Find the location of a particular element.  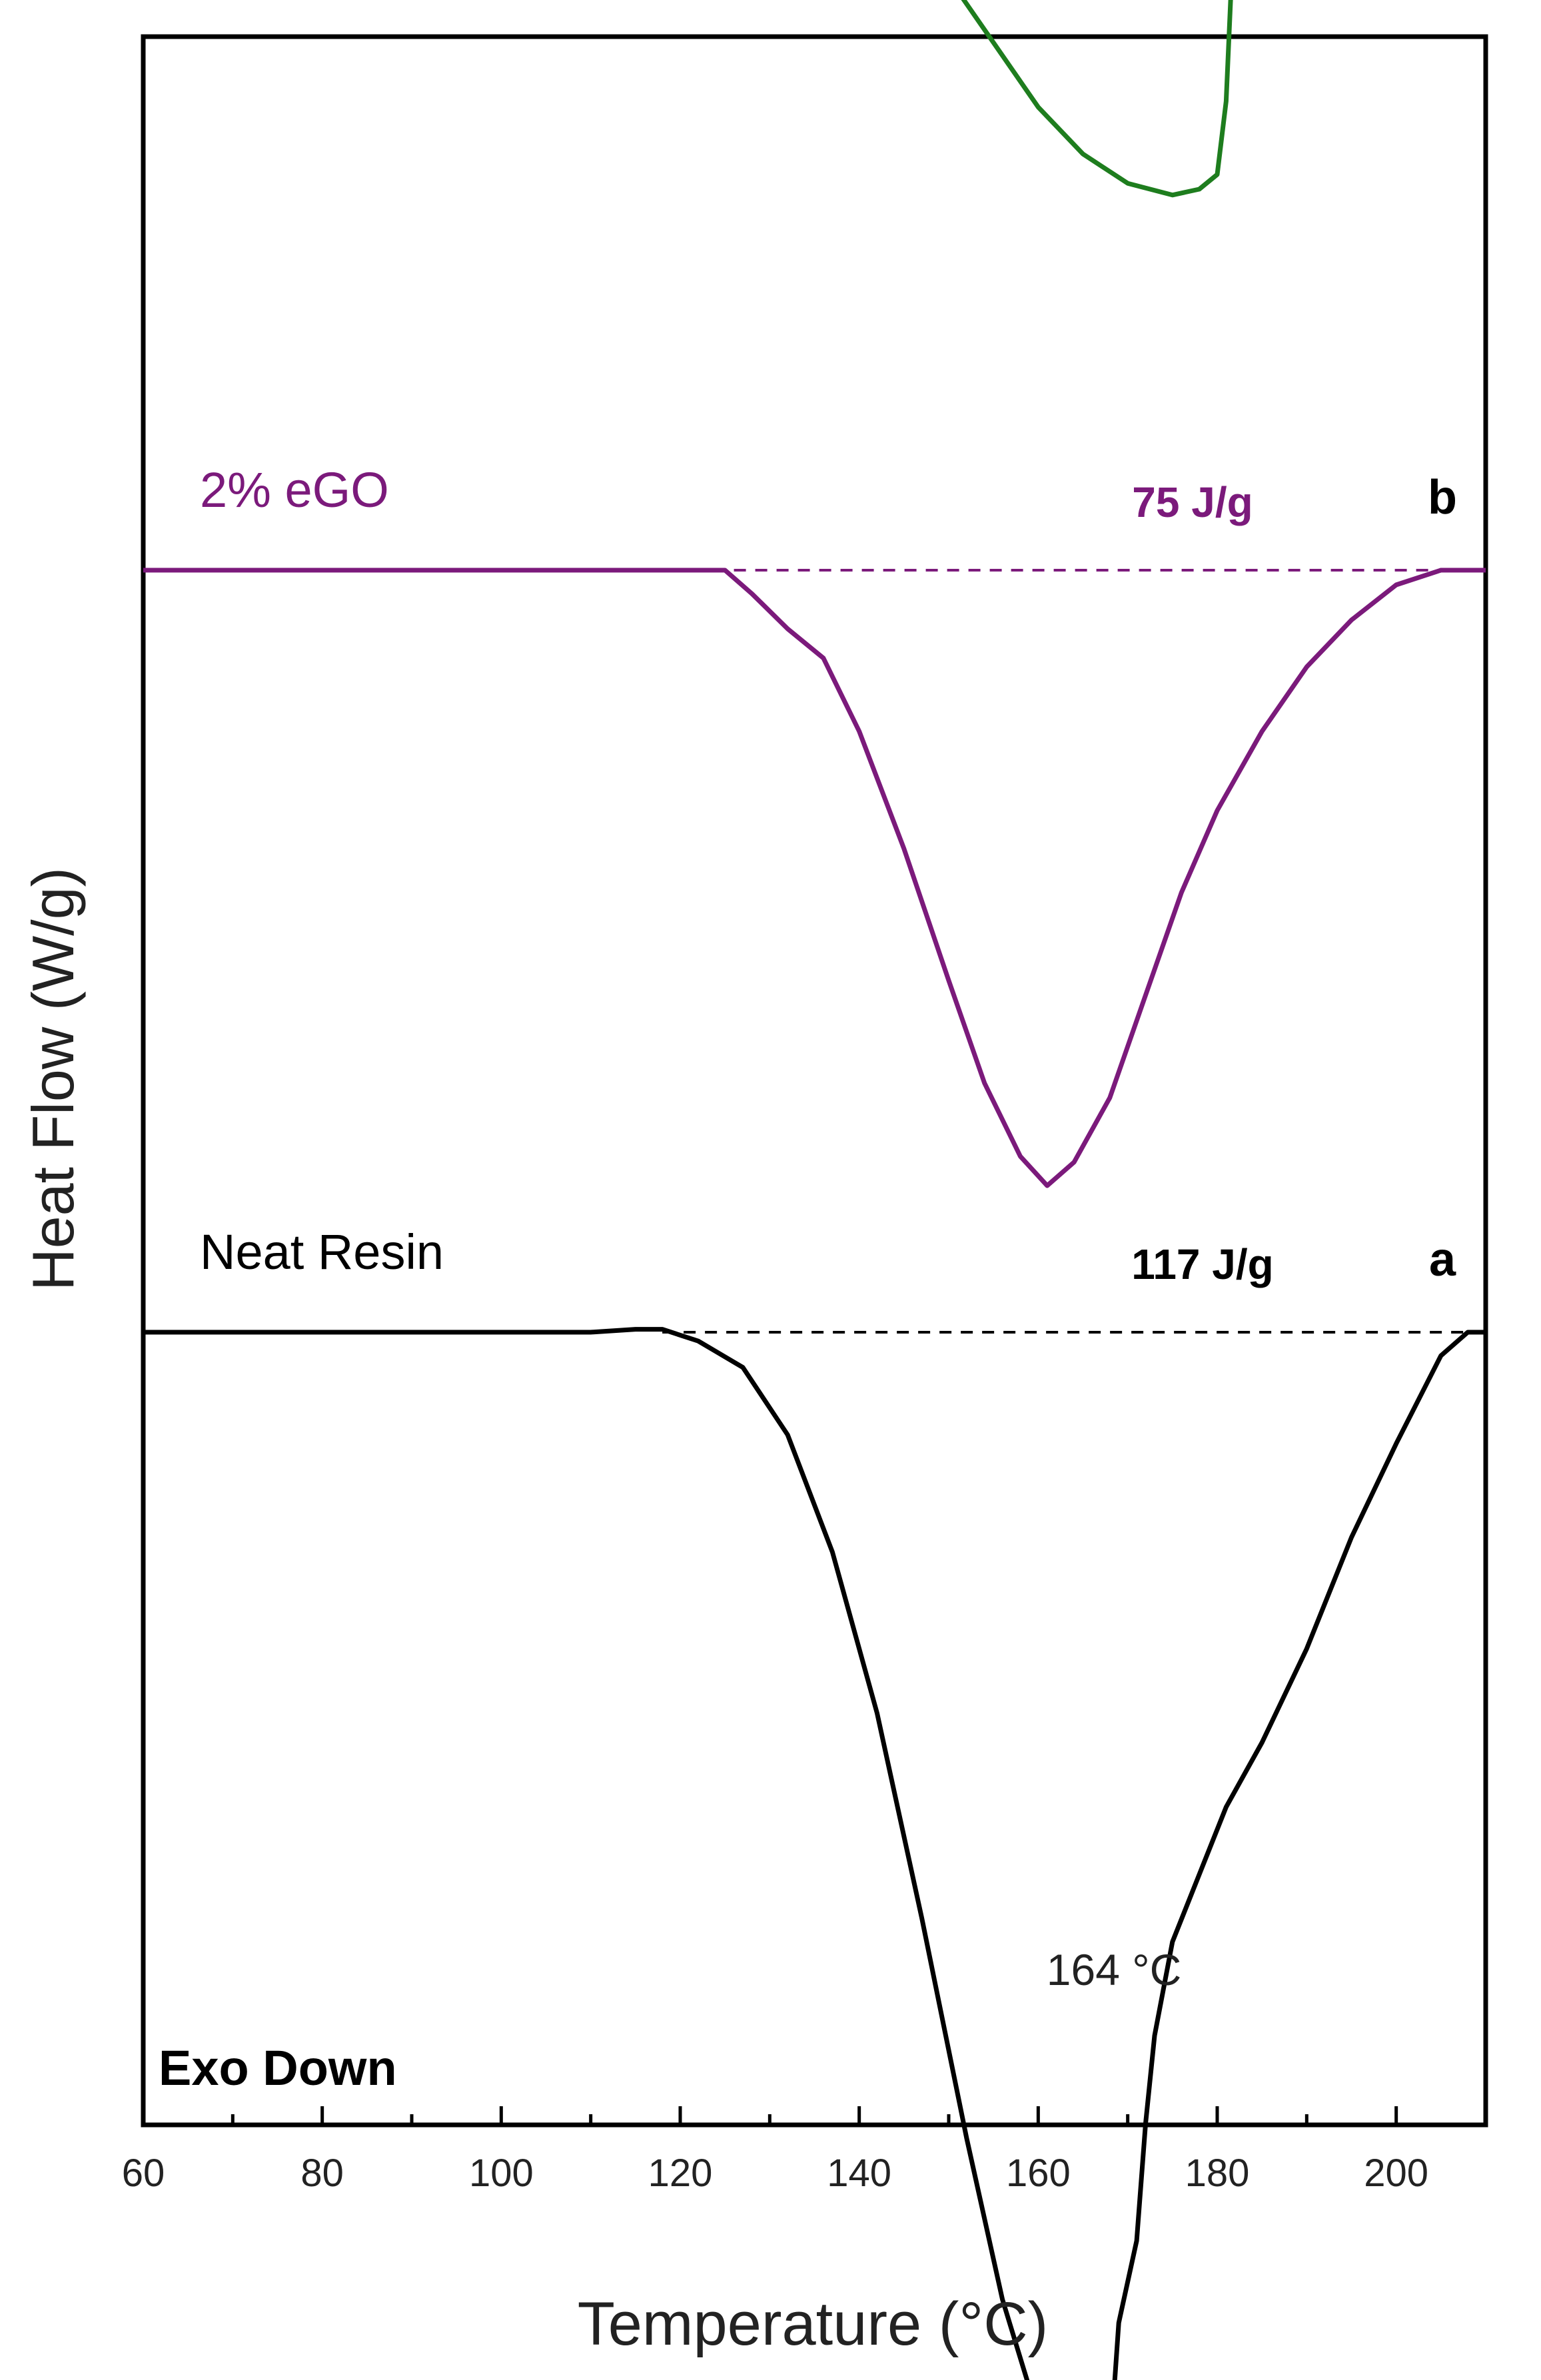

enthalpy-b: 75 J/g is located at coordinates (1192, 502).